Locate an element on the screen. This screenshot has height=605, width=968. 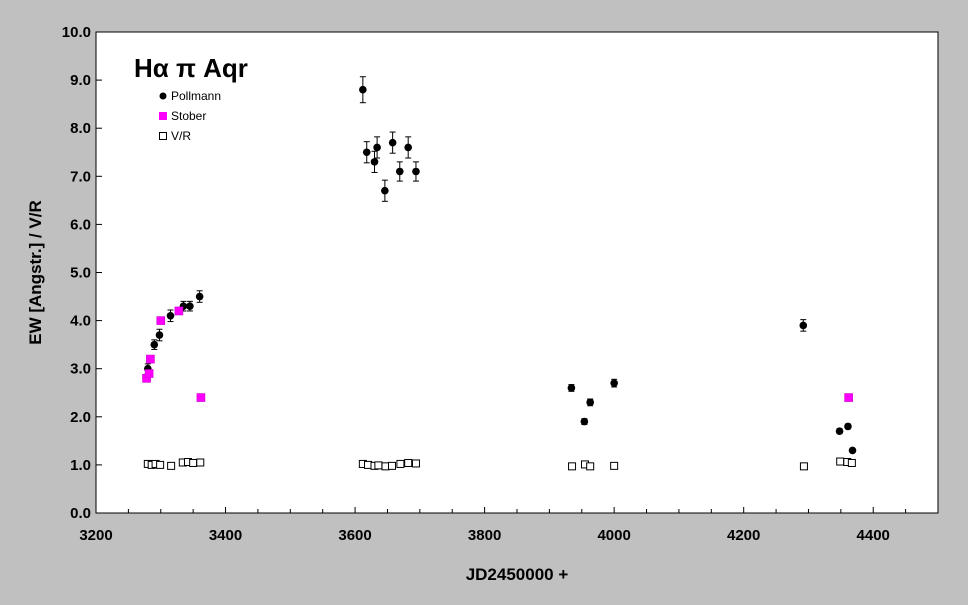
legend-label: Pollmann is located at coordinates (196, 96).